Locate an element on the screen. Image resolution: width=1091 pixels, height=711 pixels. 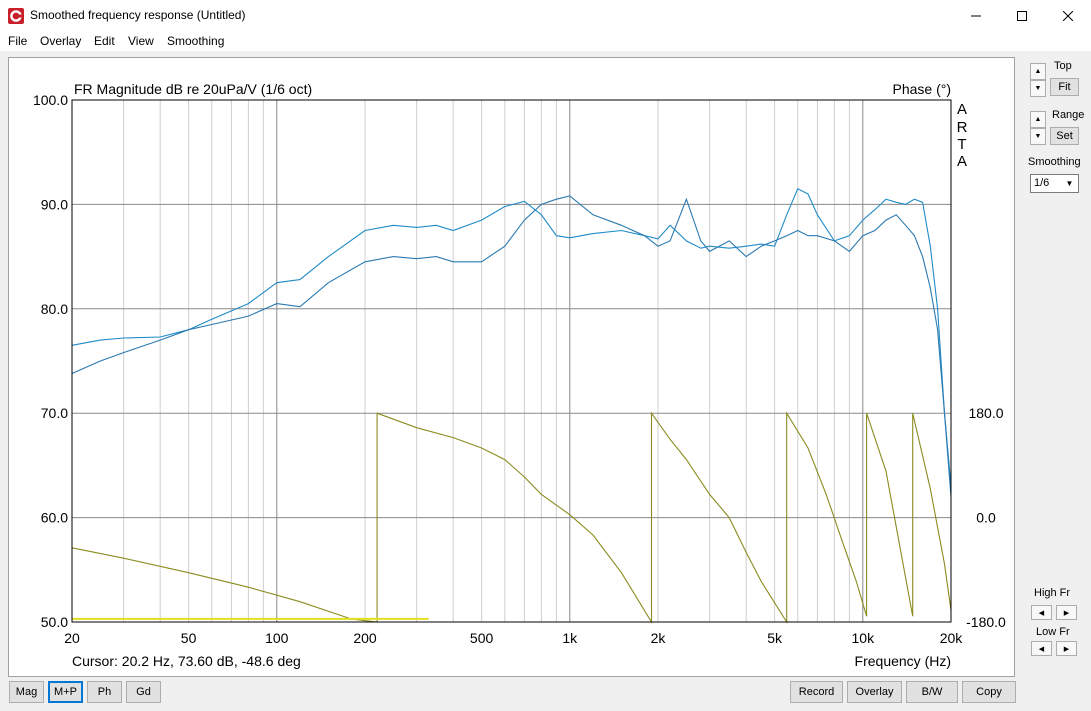
ph-button: Ph is located at coordinates (104, 692).